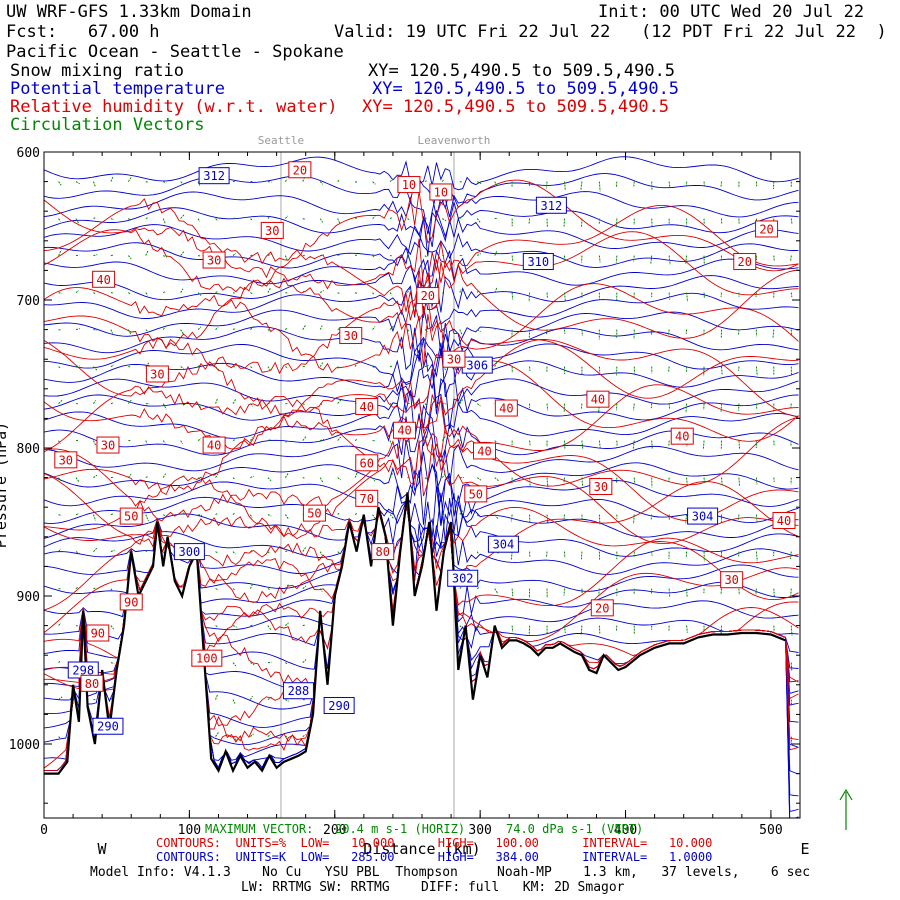  What do you see at coordinates (428, 296) in the screenshot?
I see `svg-text: 20` at bounding box center [428, 296].